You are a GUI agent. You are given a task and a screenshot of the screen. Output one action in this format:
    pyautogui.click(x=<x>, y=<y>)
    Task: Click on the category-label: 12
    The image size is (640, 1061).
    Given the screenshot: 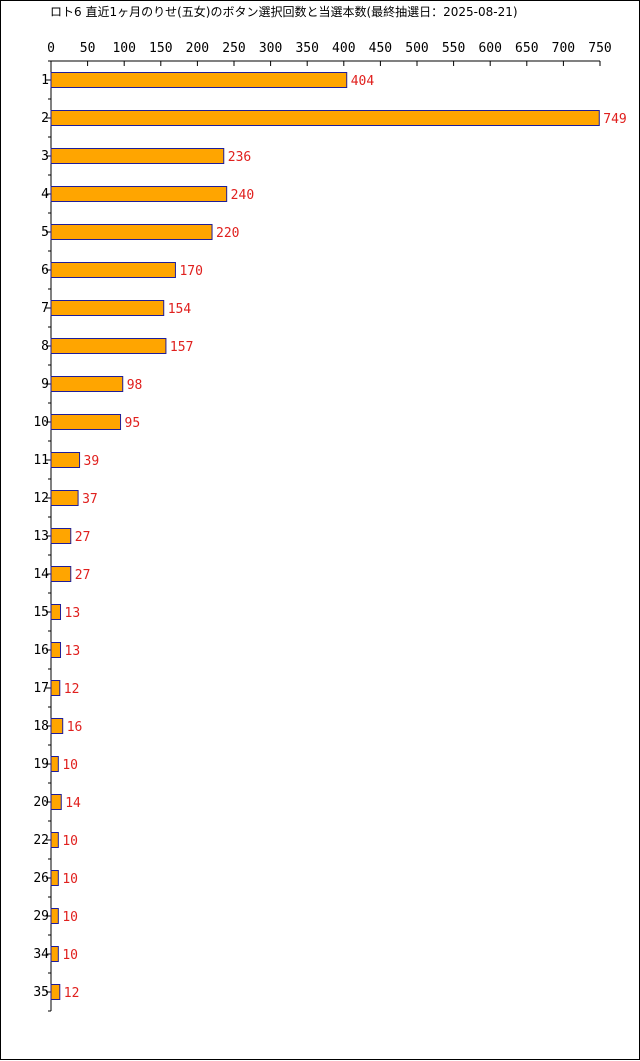 What is the action you would take?
    pyautogui.click(x=41, y=498)
    